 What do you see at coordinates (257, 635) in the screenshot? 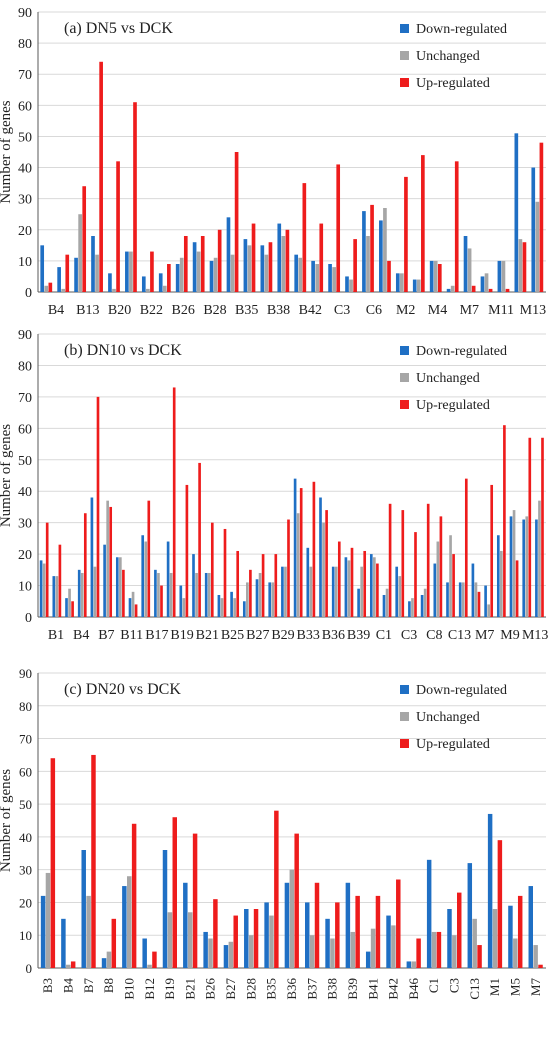
I see `x-tick-label: B27` at bounding box center [257, 635].